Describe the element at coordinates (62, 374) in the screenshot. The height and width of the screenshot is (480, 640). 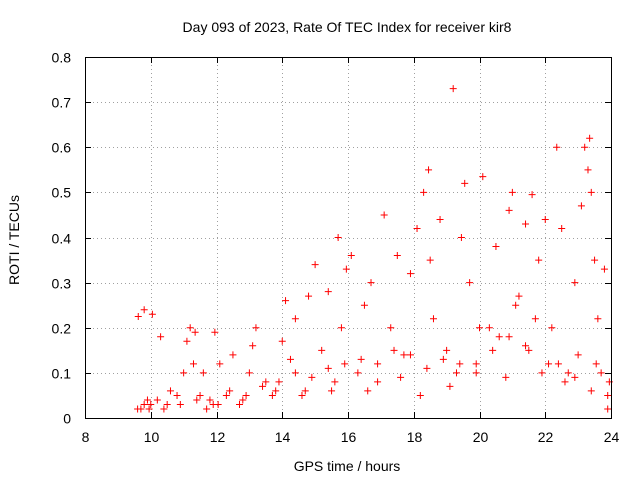
I see `y-tick-label: 0.1` at that location.